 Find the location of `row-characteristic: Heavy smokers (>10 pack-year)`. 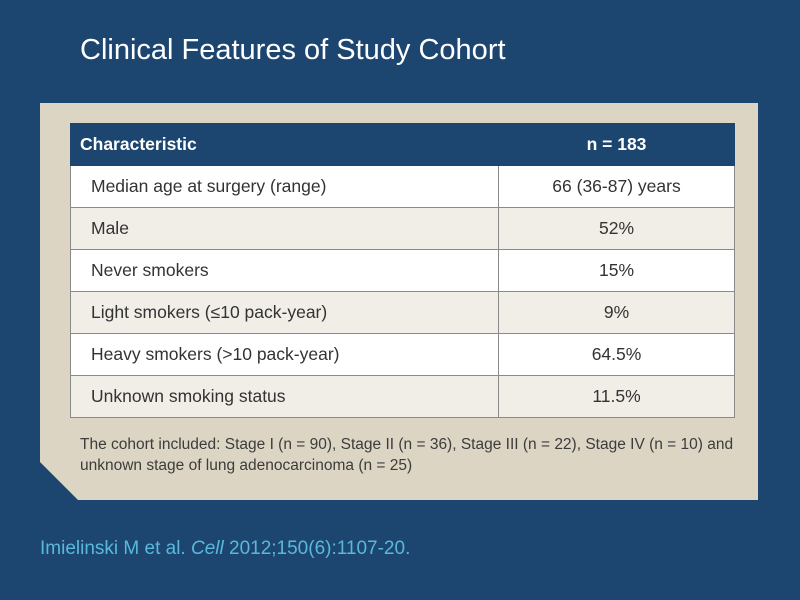

row-characteristic: Heavy smokers (>10 pack-year) is located at coordinates (284, 354).